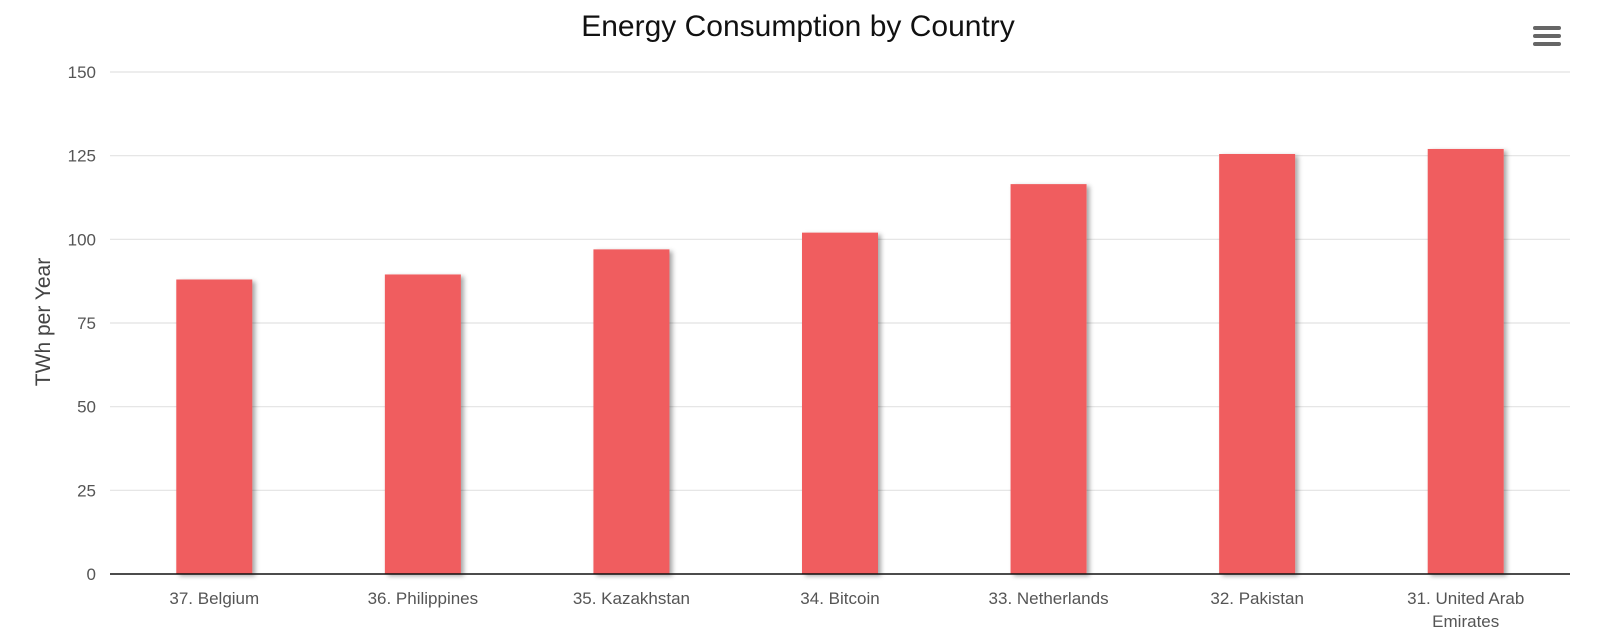 Image resolution: width=1600 pixels, height=630 pixels. I want to click on y-tick-label: 100, so click(82, 239).